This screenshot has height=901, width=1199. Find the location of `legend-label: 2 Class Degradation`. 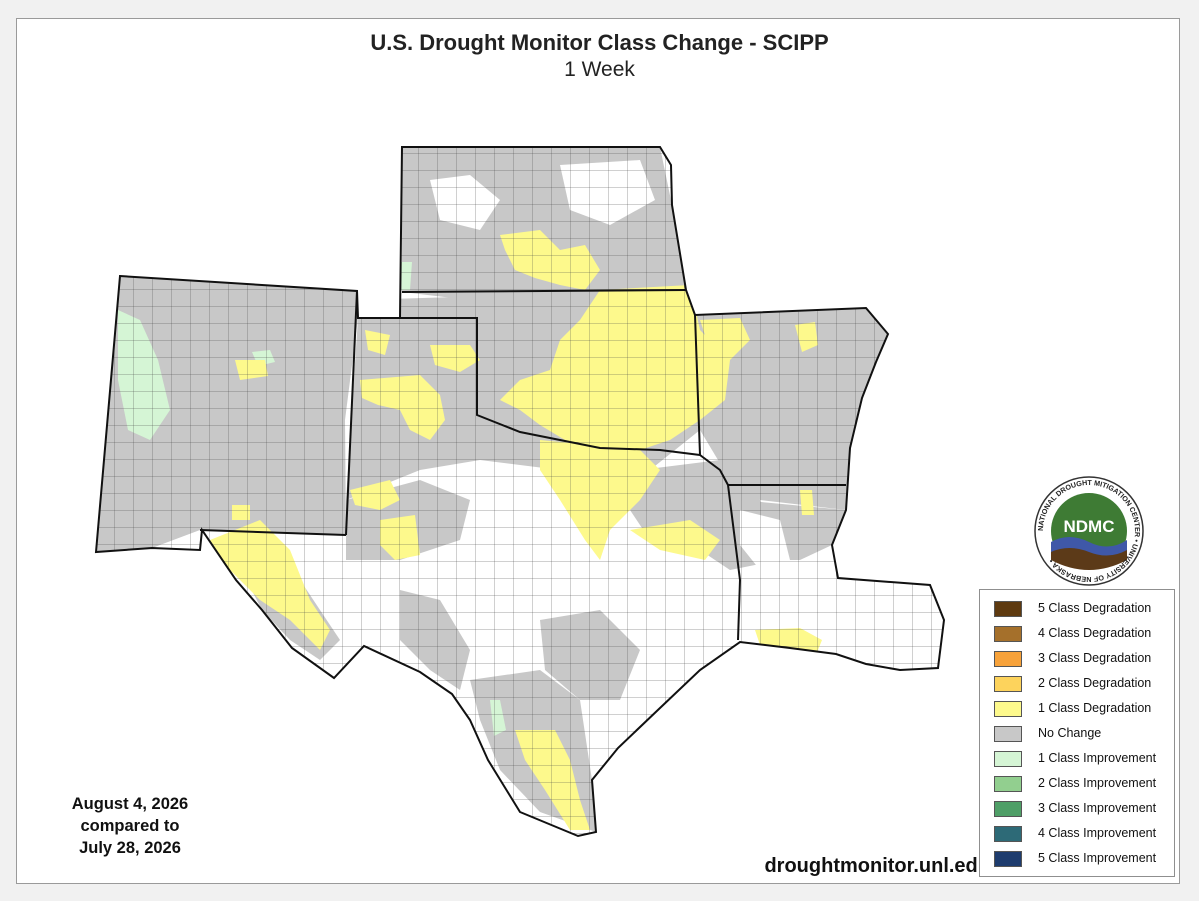

legend-label: 2 Class Degradation is located at coordinates (1095, 683).